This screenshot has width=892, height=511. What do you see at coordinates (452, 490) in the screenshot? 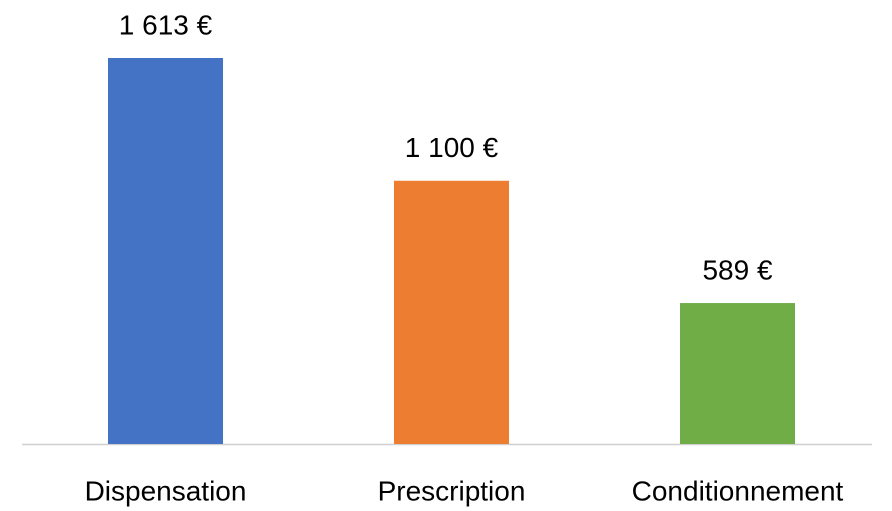
I see `x-tick-label: Prescription` at bounding box center [452, 490].